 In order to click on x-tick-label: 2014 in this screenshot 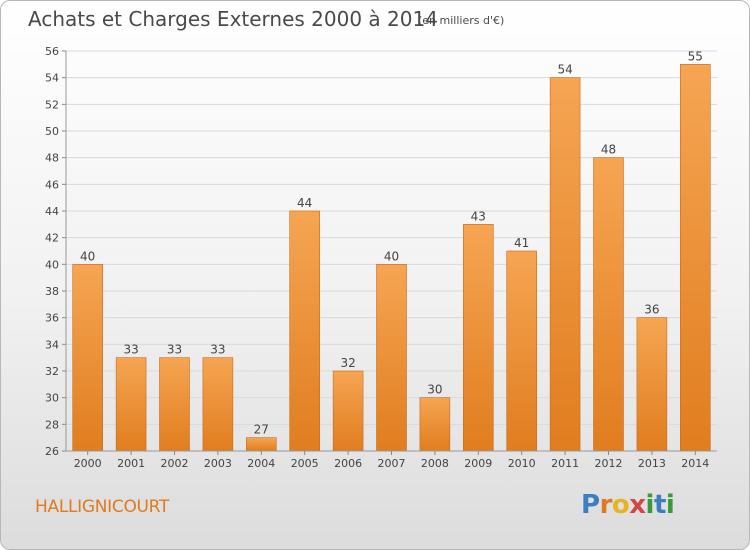, I will do `click(695, 463)`.